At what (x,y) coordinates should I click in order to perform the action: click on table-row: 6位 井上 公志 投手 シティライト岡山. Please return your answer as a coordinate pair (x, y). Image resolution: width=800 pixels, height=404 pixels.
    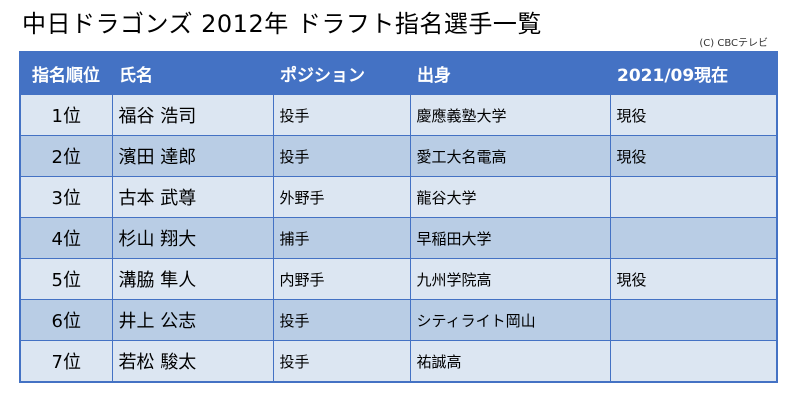
    Looking at the image, I should click on (398, 320).